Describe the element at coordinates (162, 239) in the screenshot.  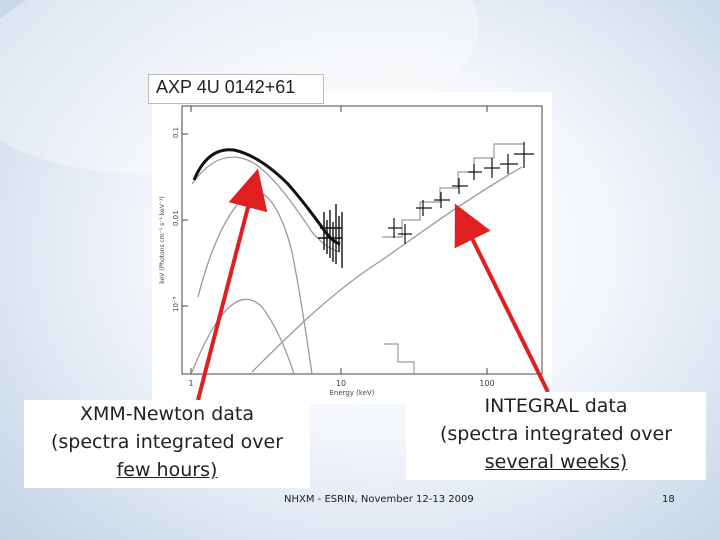
I see `y-axis-label: keV (Photons cm⁻² s⁻¹ keV⁻¹)` at that location.